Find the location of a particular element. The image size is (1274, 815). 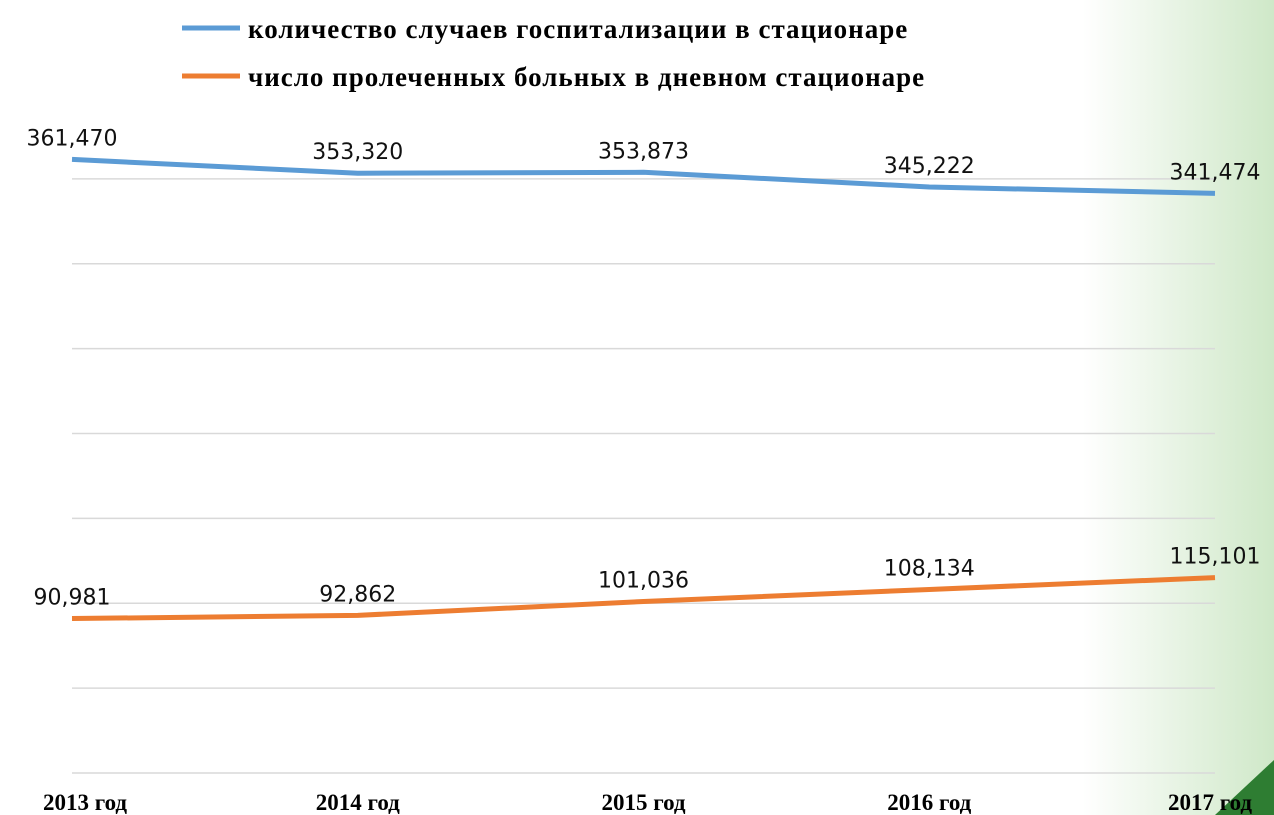

data-label: 341,474 is located at coordinates (1215, 172).